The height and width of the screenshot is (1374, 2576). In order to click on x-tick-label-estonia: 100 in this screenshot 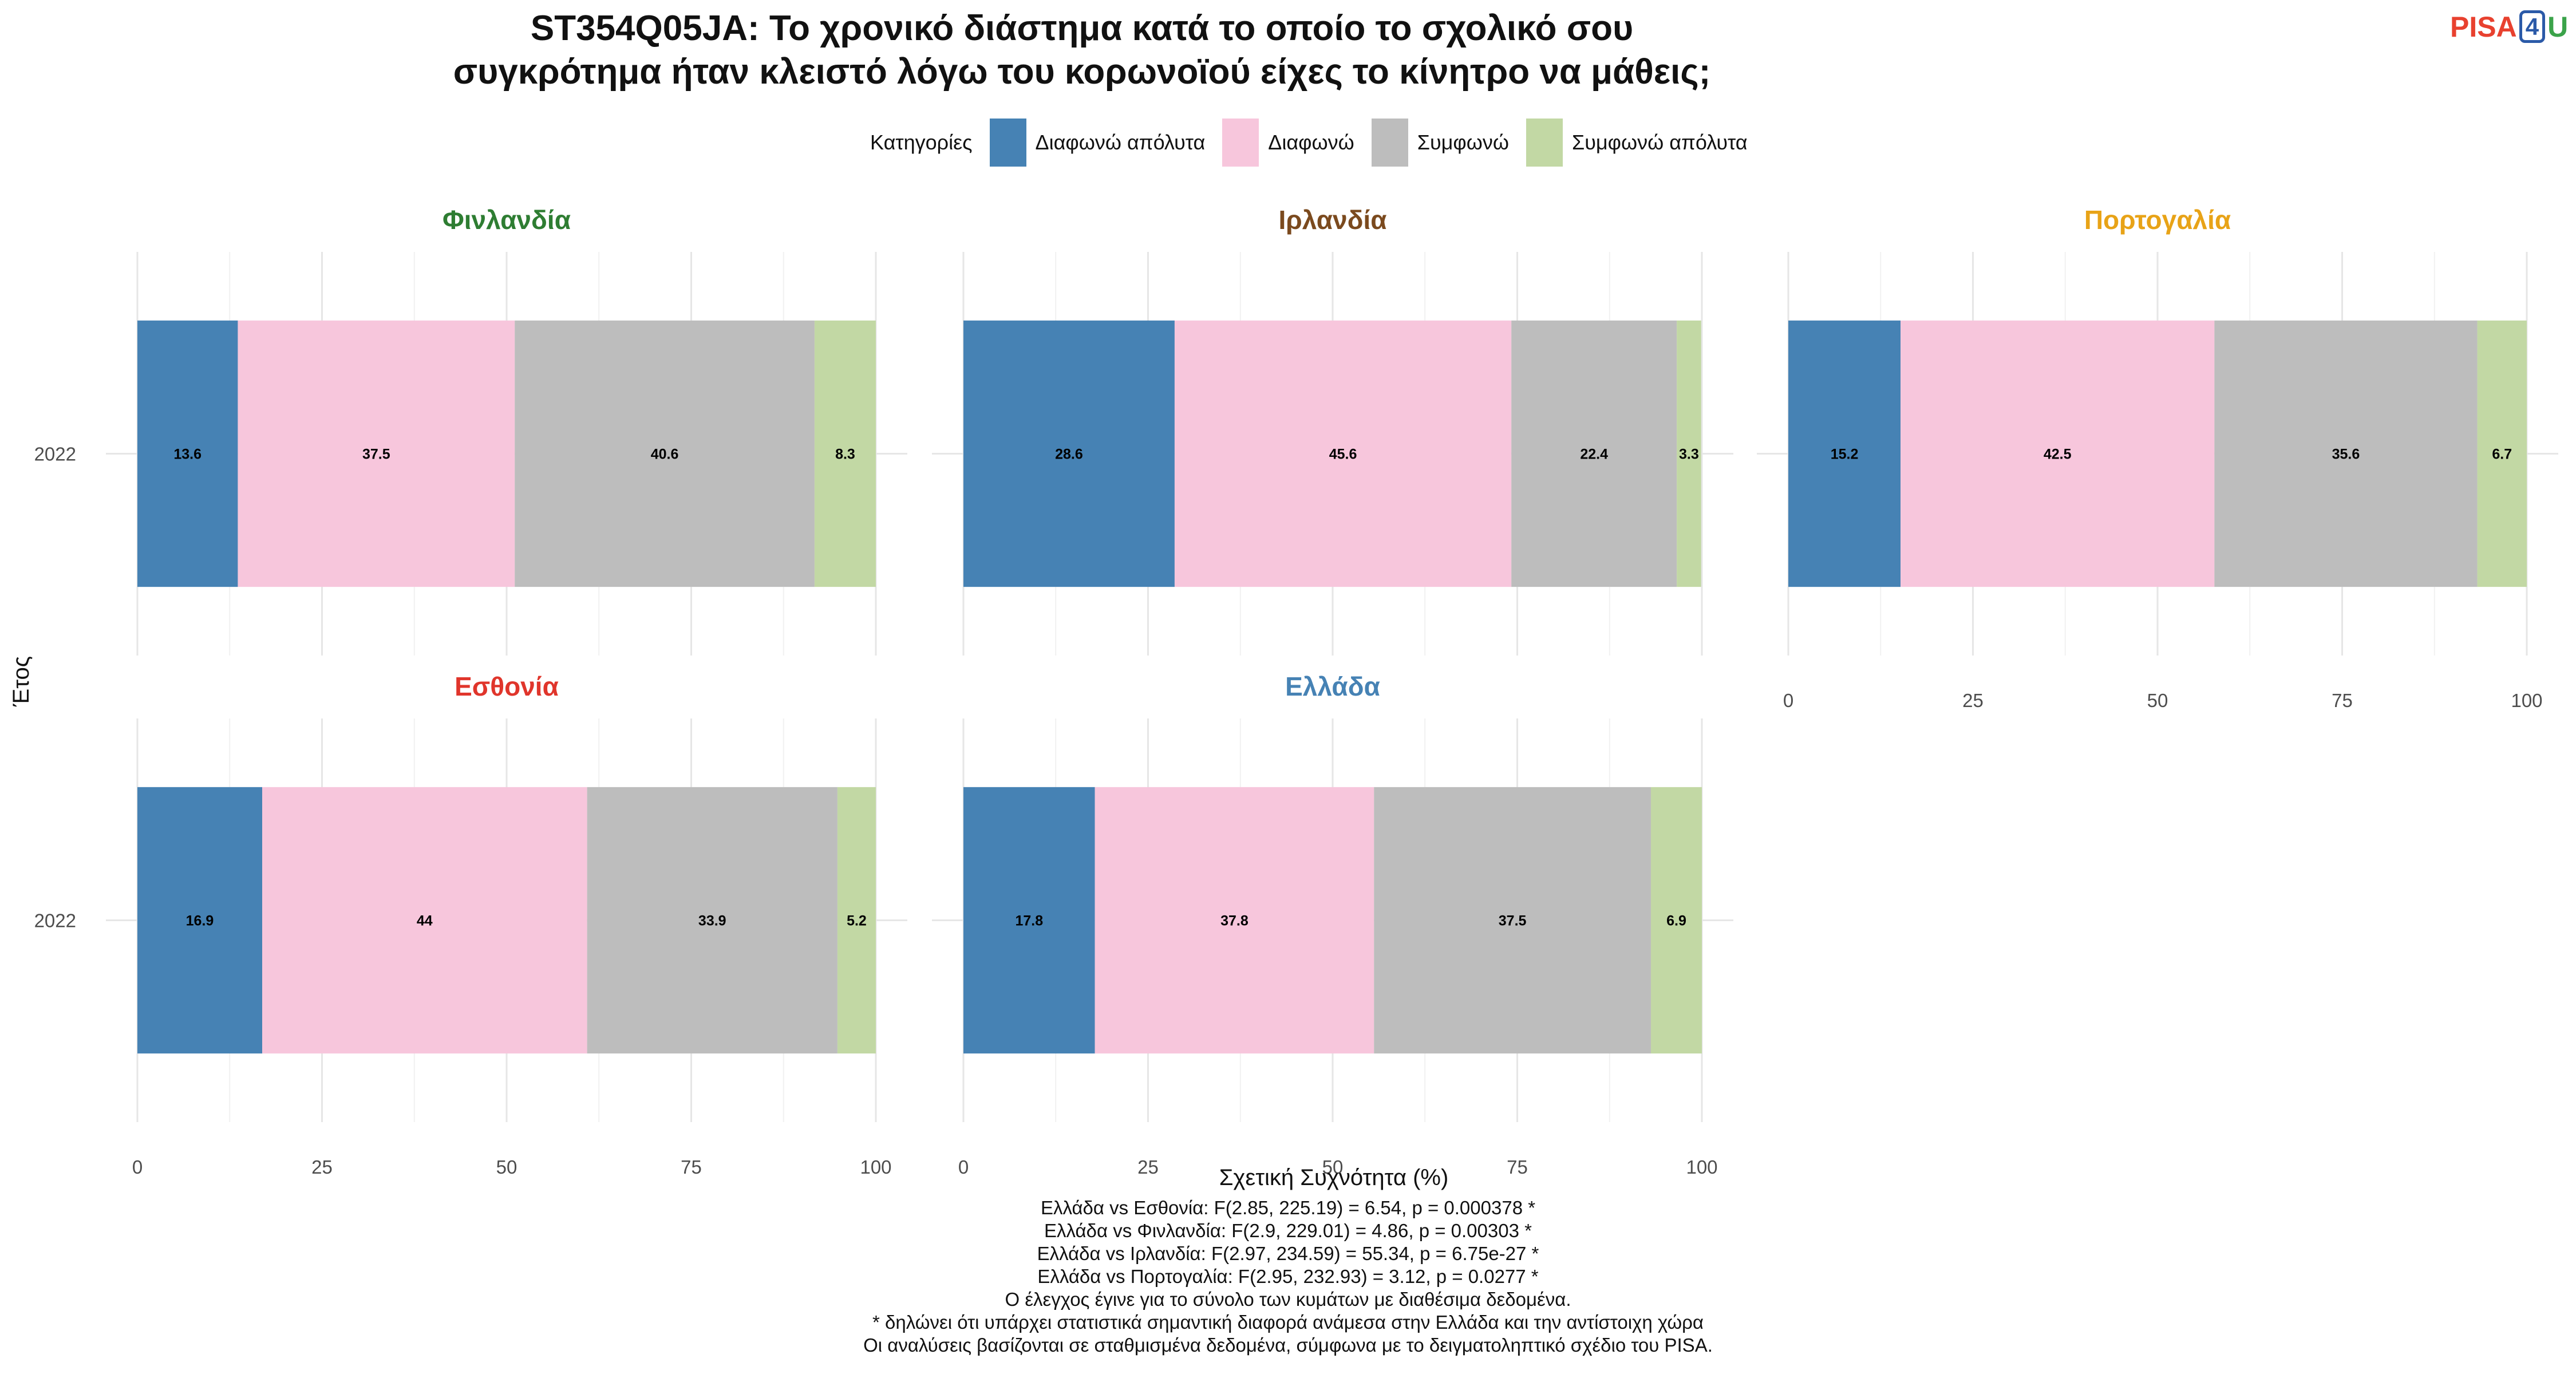, I will do `click(875, 1167)`.